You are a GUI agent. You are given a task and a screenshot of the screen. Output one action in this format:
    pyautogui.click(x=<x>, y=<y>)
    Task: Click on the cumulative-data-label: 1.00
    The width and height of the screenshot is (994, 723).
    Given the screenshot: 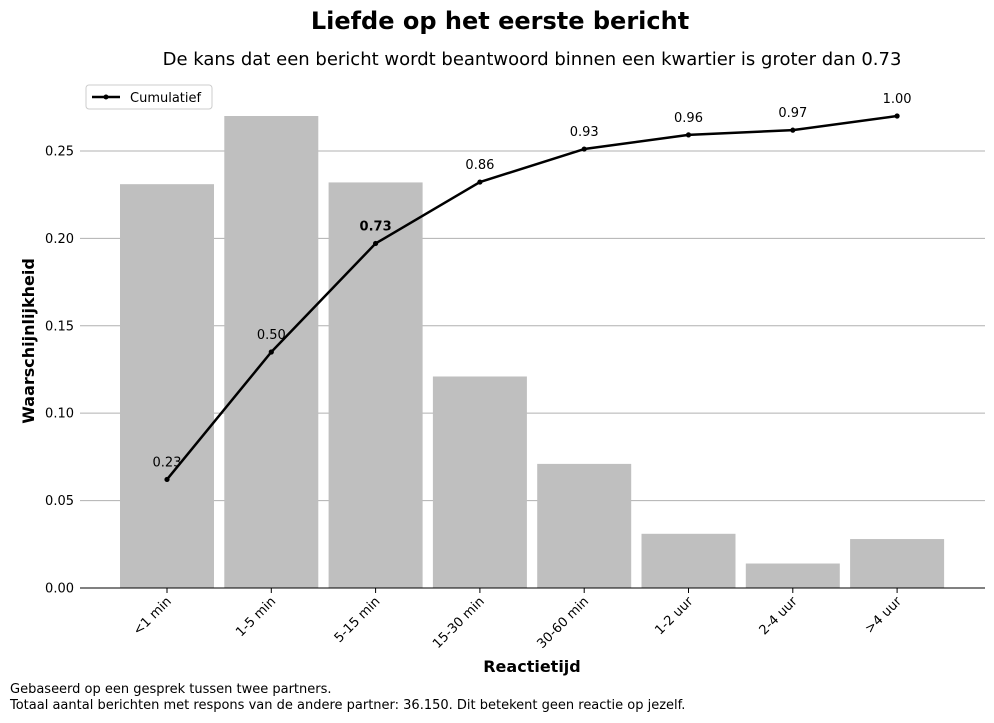 What is the action you would take?
    pyautogui.click(x=897, y=99)
    